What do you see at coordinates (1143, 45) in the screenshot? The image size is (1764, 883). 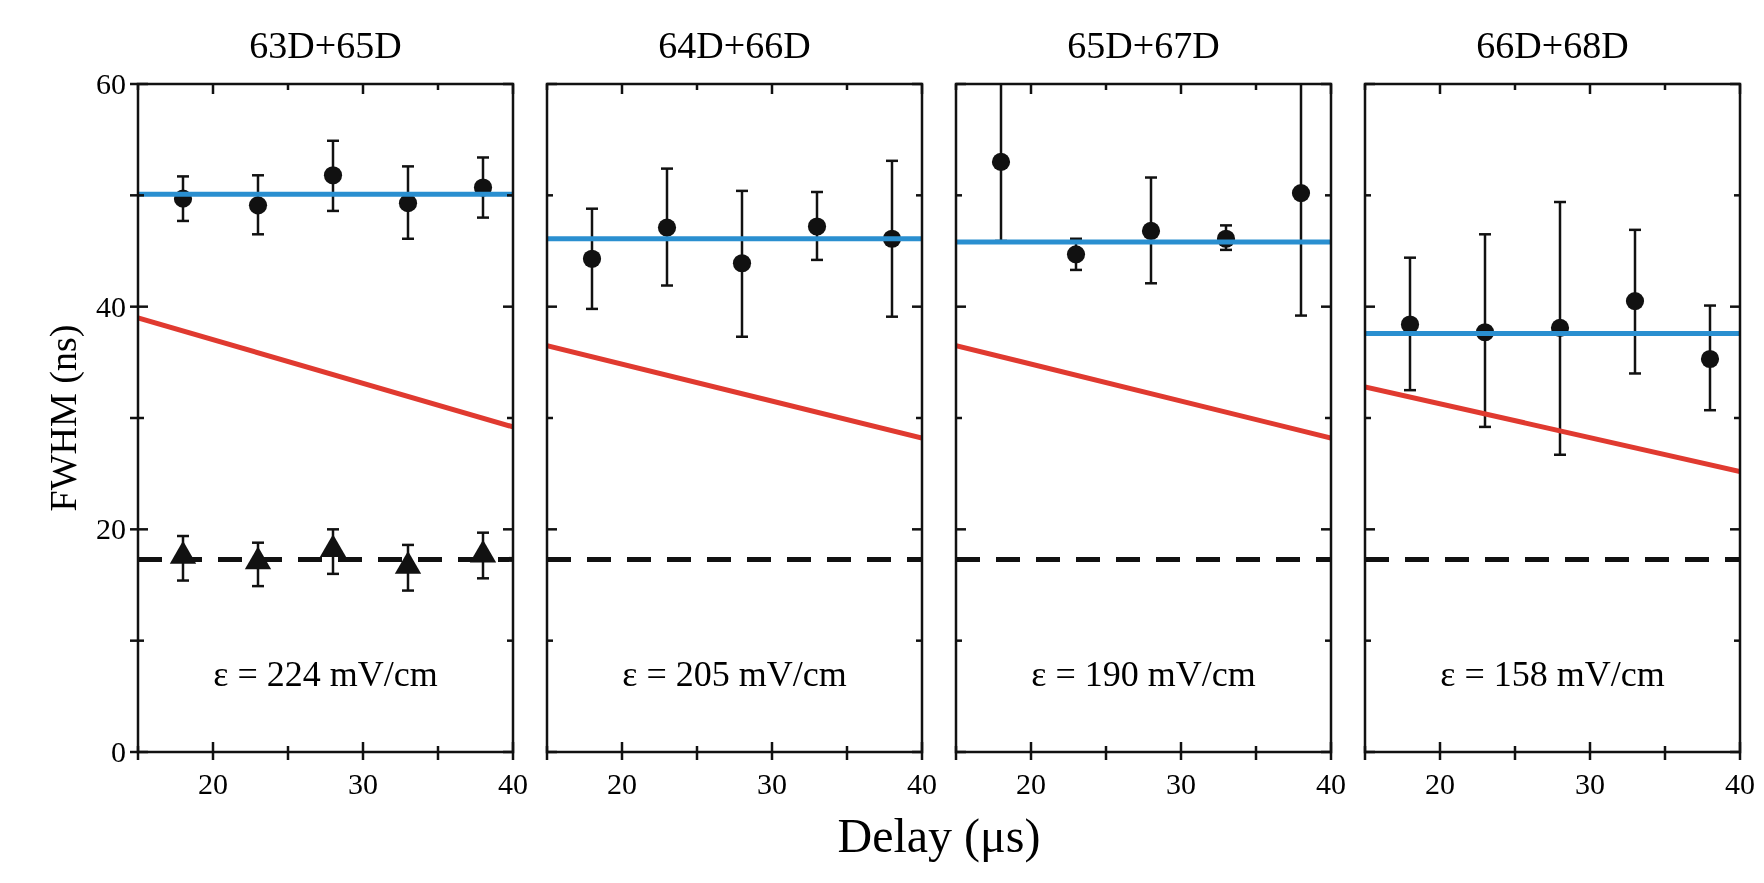 I see `chart-title: 65D+67D` at bounding box center [1143, 45].